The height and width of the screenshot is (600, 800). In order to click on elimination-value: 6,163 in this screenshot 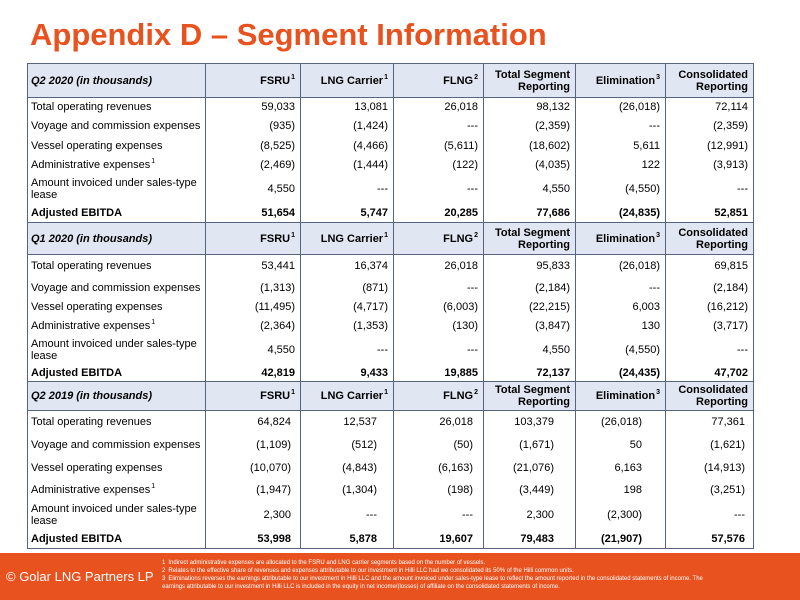, I will do `click(620, 468)`.